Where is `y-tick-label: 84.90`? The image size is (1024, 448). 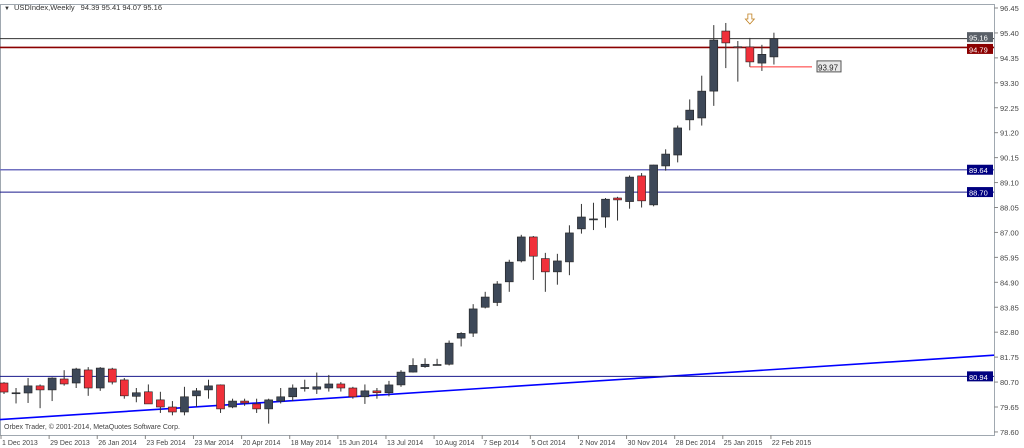 y-tick-label: 84.90 is located at coordinates (1009, 282).